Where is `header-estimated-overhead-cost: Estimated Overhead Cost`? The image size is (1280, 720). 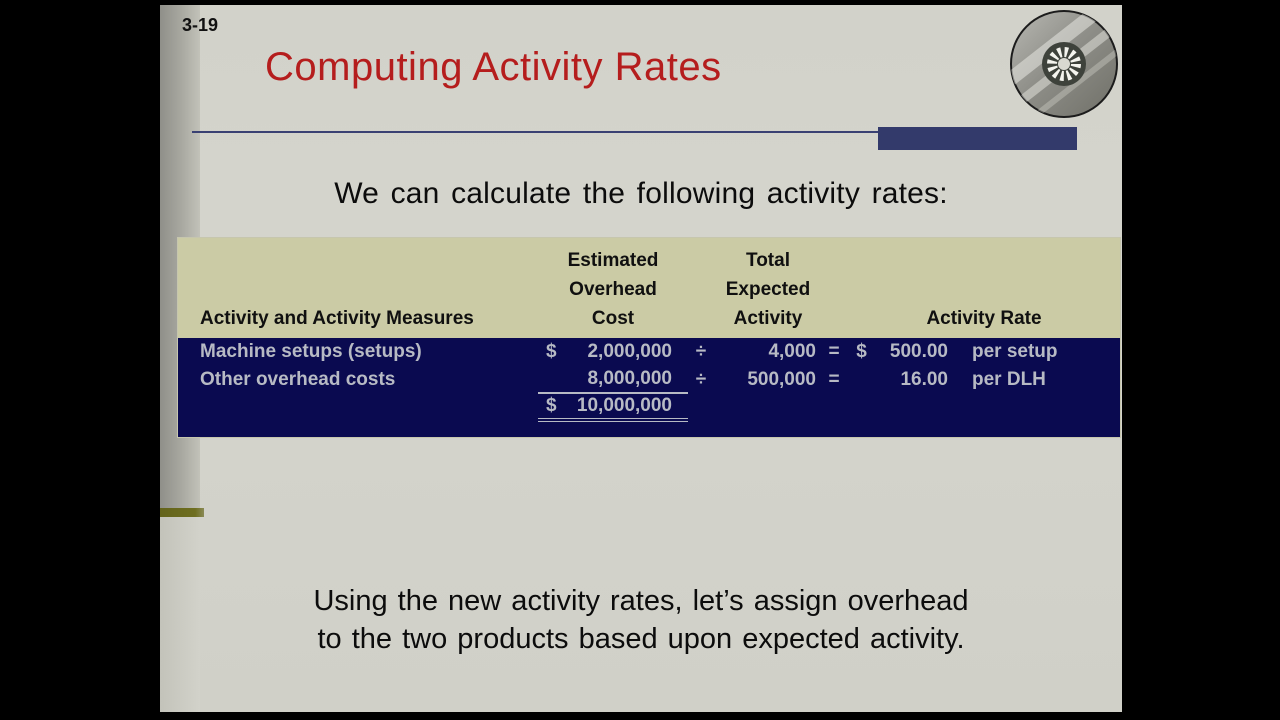 header-estimated-overhead-cost: Estimated Overhead Cost is located at coordinates (613, 289).